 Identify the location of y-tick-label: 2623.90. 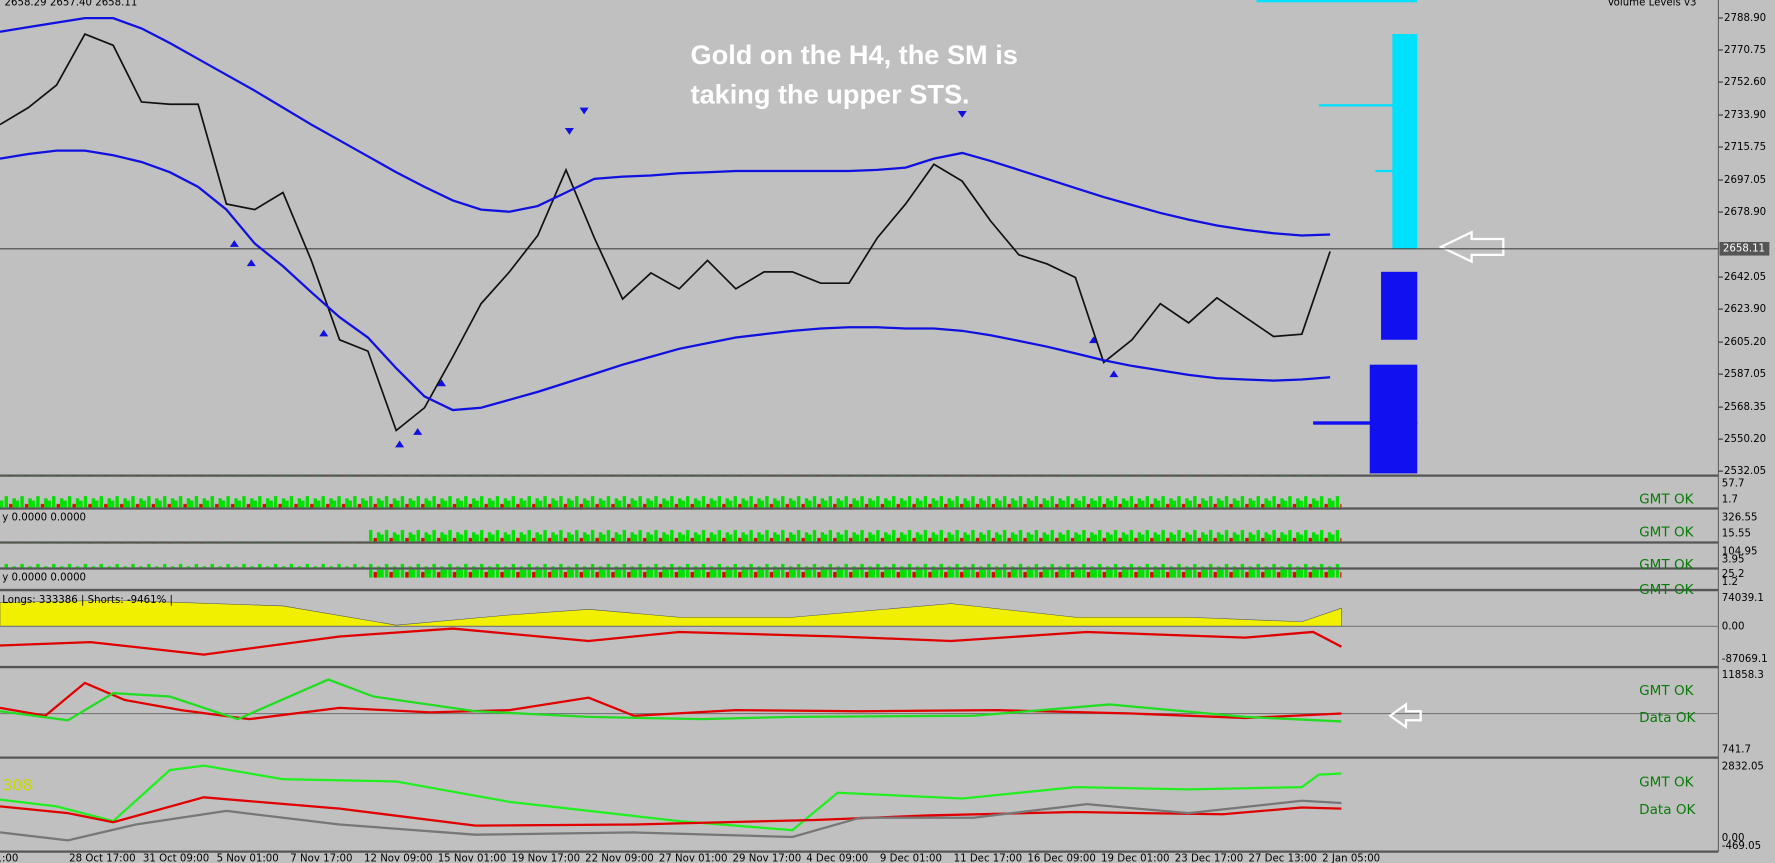
(1745, 309).